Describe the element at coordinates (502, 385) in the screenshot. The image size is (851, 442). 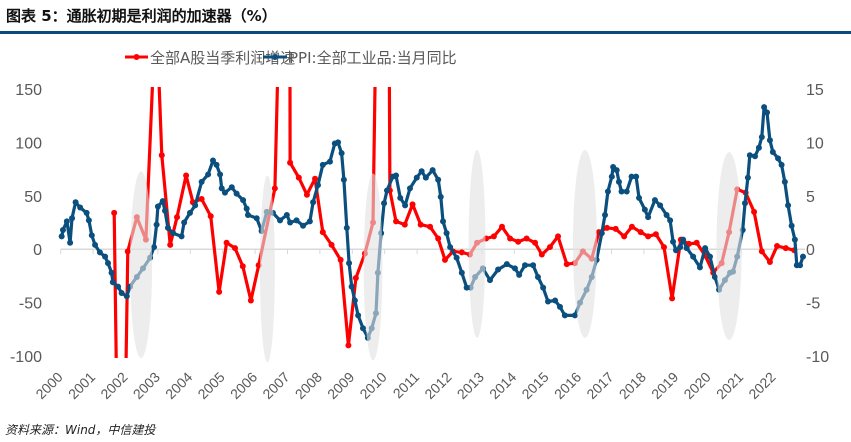
I see `x-tick-label: 2014` at that location.